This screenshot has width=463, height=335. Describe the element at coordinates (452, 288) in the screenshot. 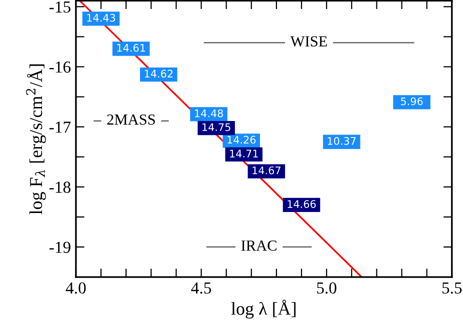

I see `x-tick-label: 5.5` at that location.